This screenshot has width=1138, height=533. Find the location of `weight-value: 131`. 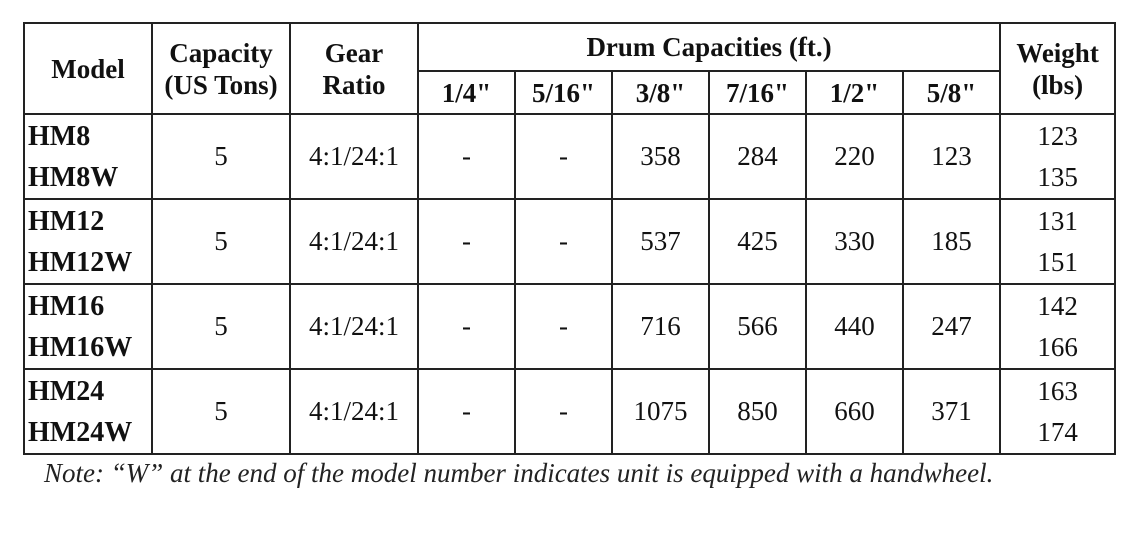

weight-value: 131 is located at coordinates (1057, 220).